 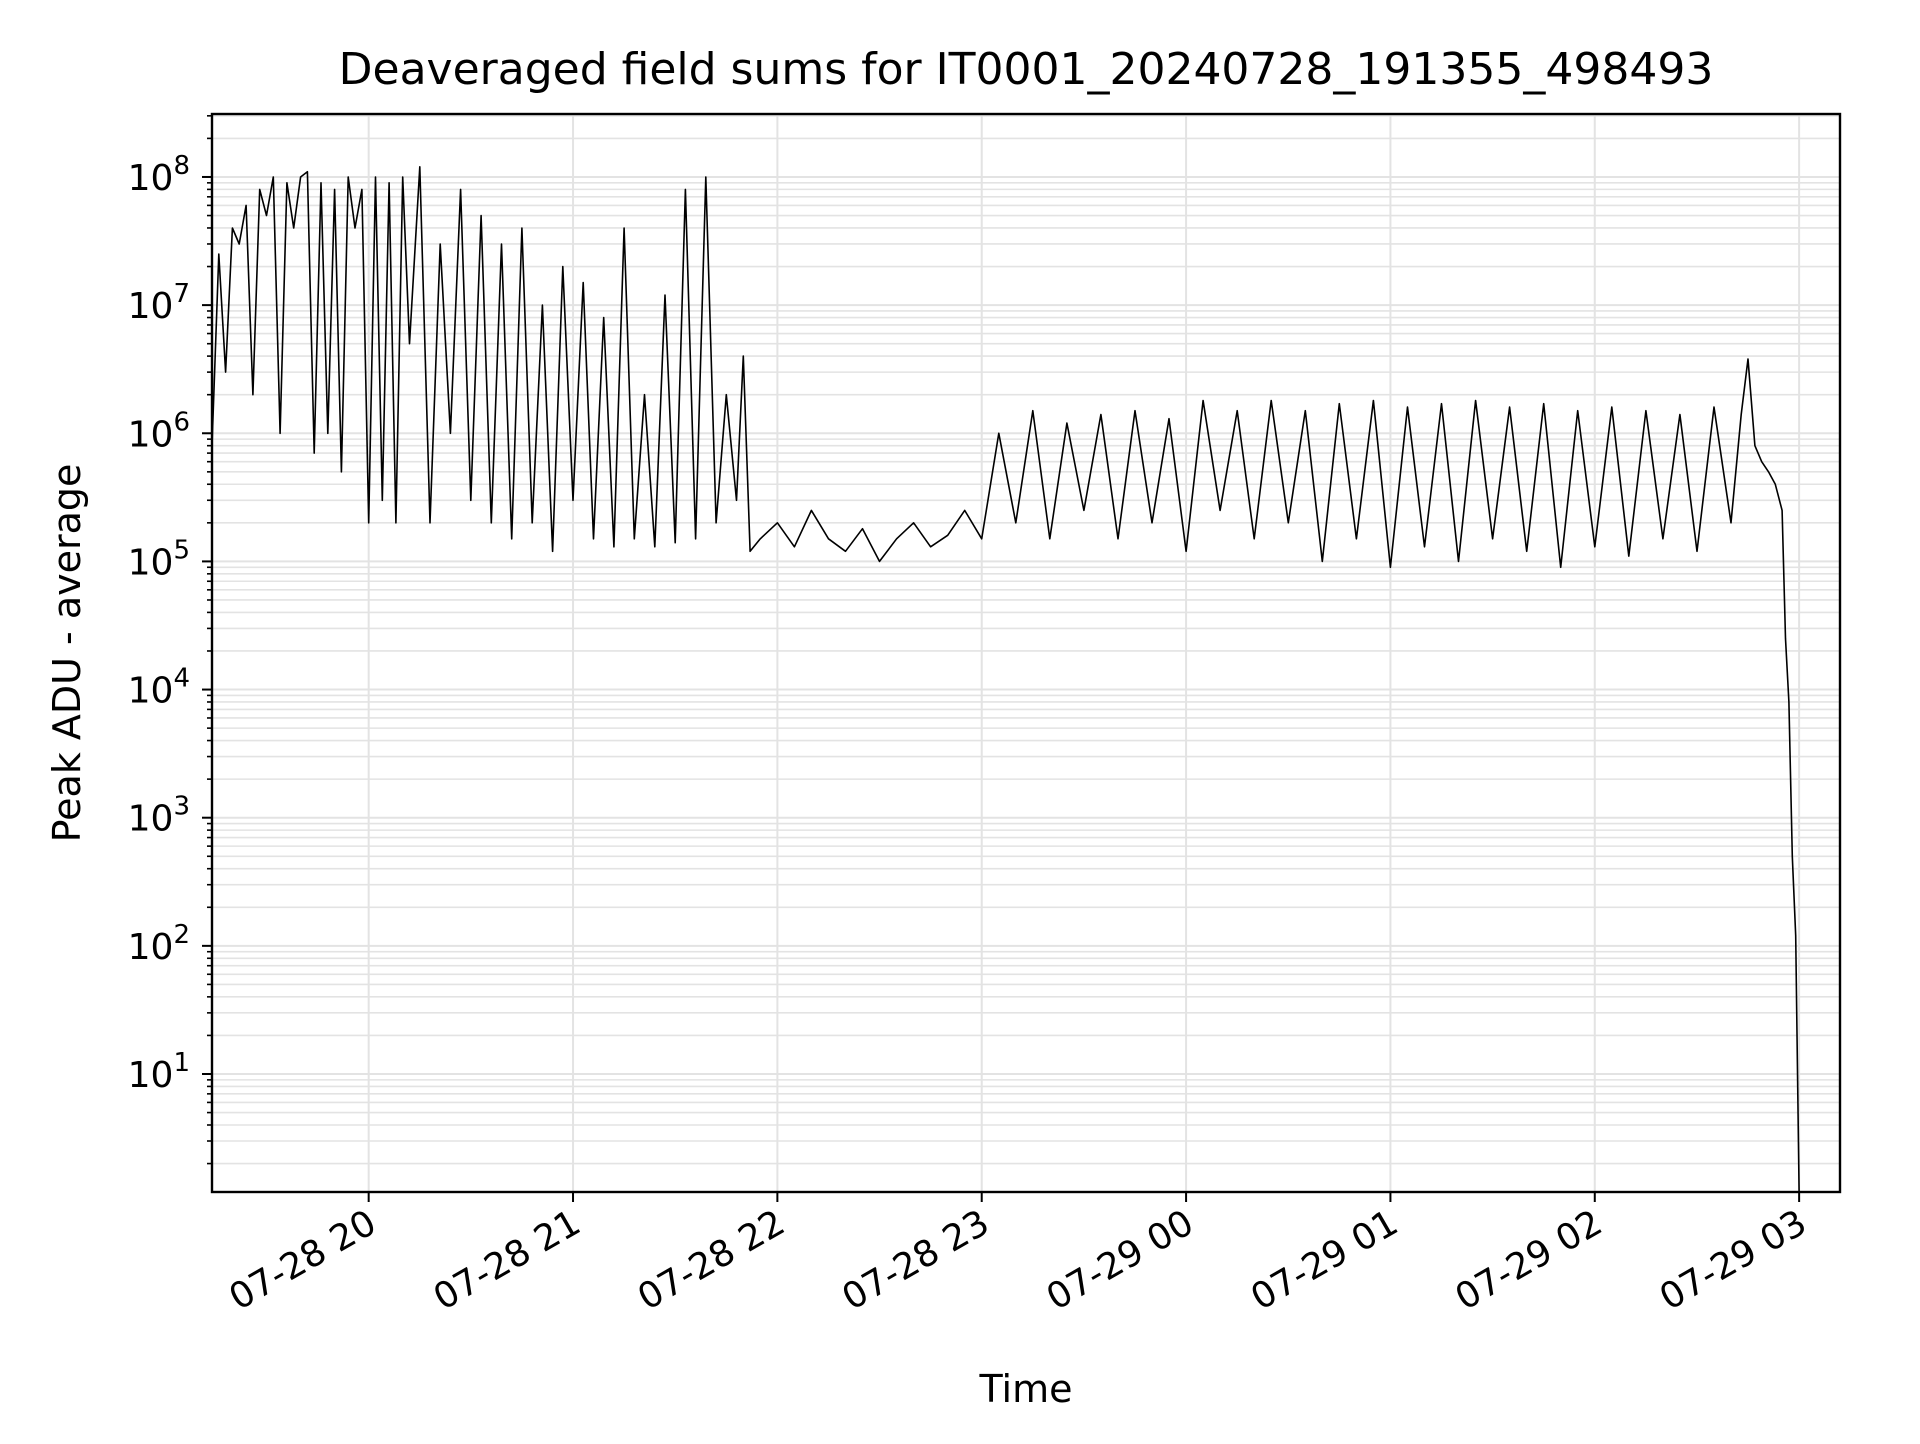 I want to click on y-tick-label: 10⁴, so click(x=159, y=688).